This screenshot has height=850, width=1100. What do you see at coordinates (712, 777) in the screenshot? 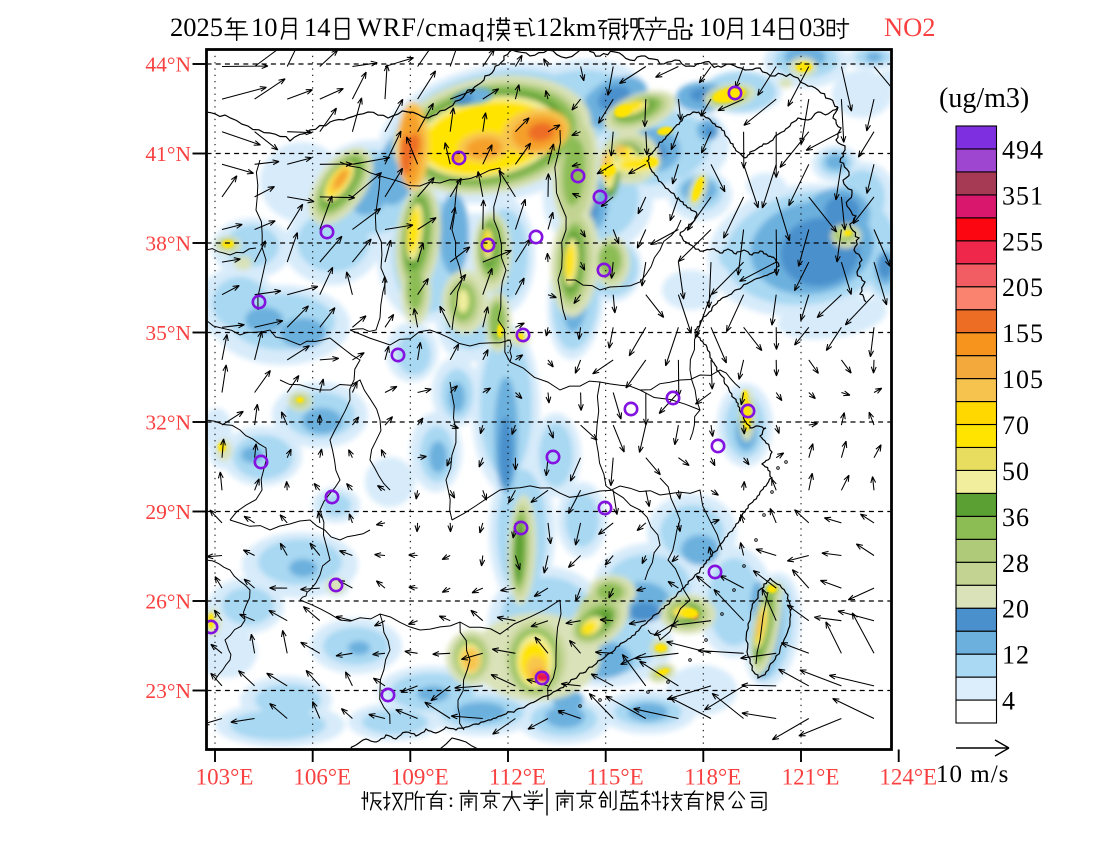
I see `svg-text: 118°E` at bounding box center [712, 777].